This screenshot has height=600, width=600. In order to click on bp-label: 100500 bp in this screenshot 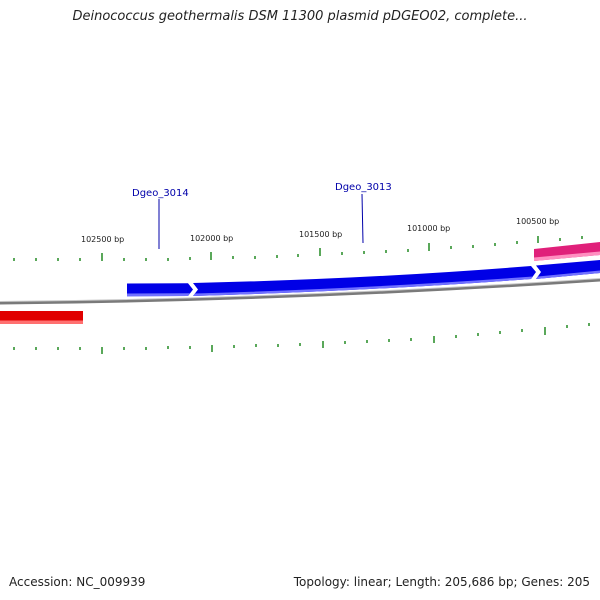, I will do `click(537, 221)`.